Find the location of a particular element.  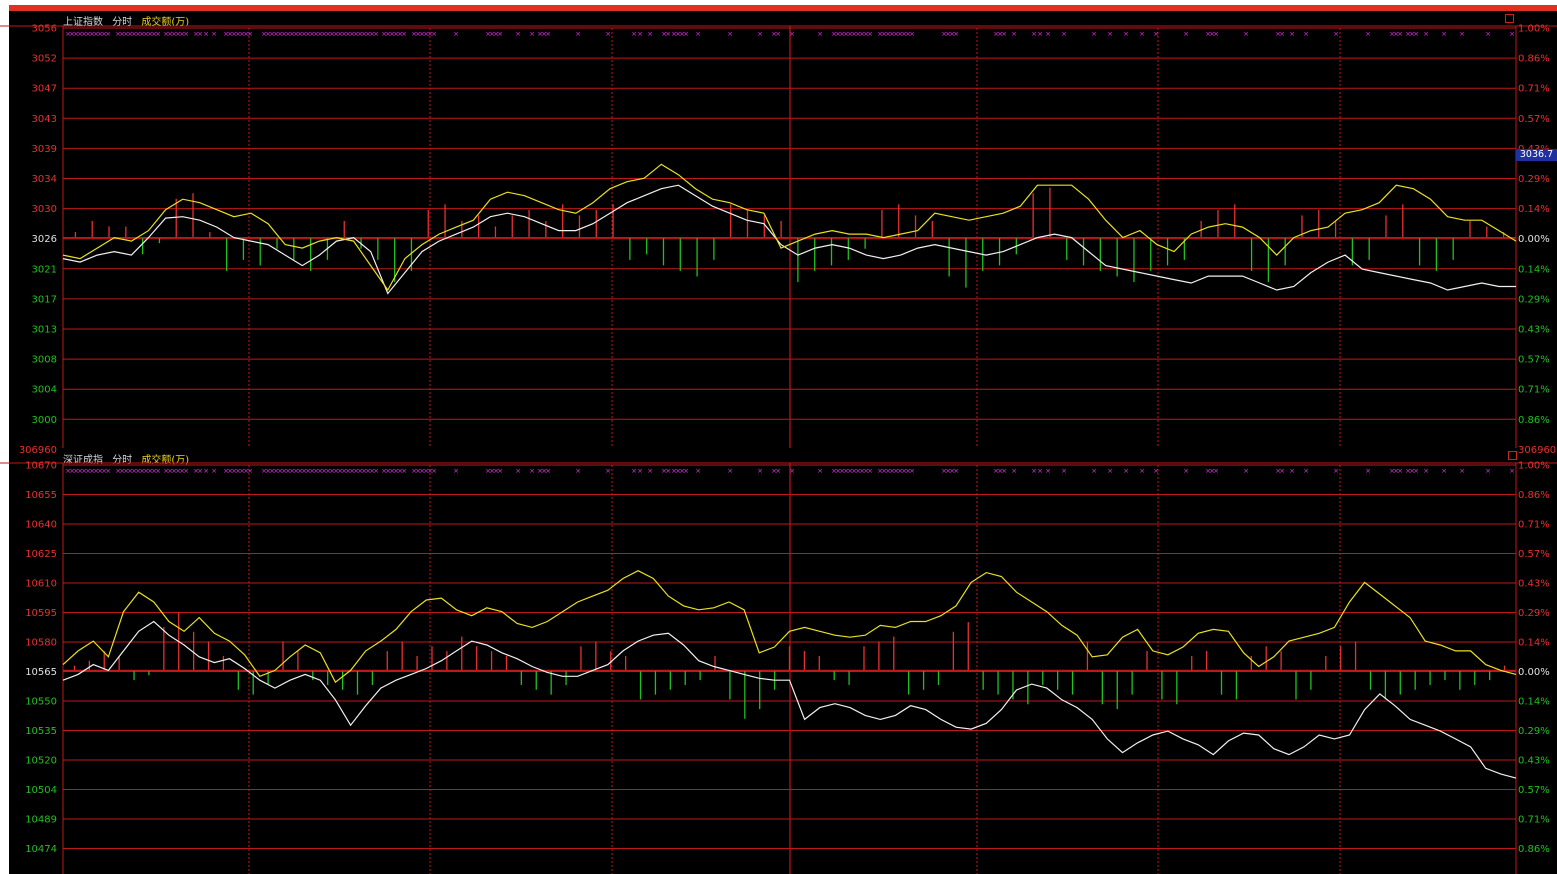

y-tick-label-right: 0.29% is located at coordinates (1534, 613).